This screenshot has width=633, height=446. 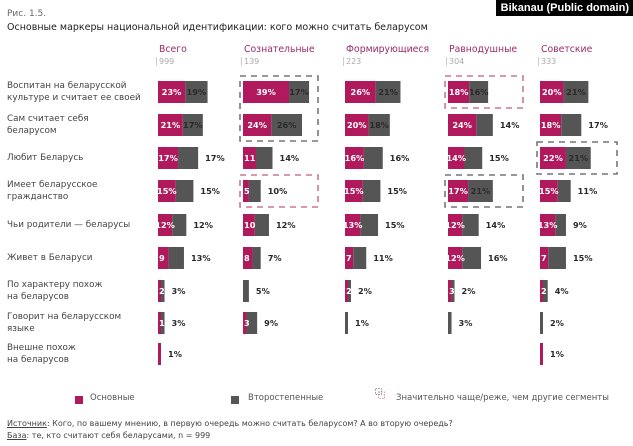 I want to click on bar-label-primary: 39%, so click(x=266, y=92).